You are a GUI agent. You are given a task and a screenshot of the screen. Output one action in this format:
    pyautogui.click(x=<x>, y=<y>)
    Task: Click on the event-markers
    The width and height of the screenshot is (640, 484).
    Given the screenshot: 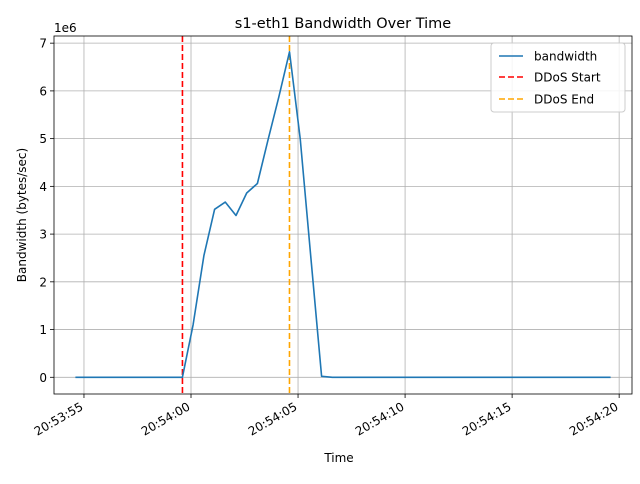 What is the action you would take?
    pyautogui.click(x=236, y=215)
    